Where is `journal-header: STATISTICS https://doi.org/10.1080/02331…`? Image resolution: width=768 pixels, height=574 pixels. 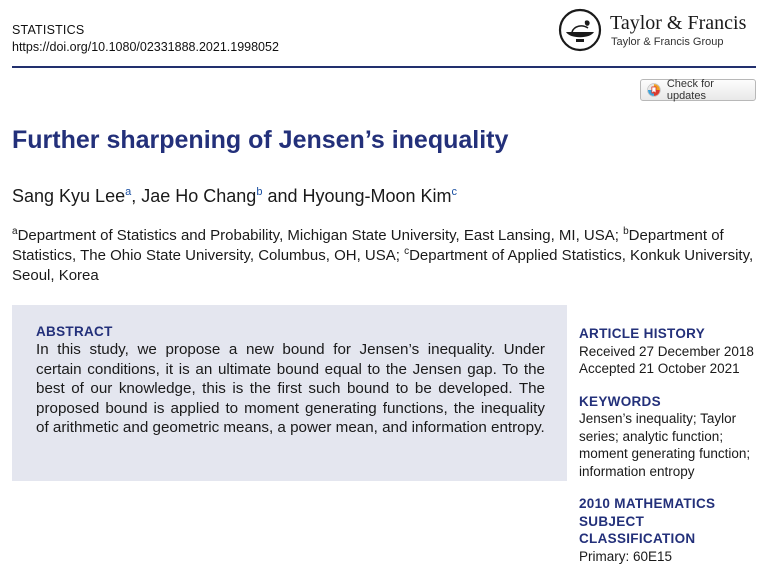 journal-header: STATISTICS https://doi.org/10.1080/02331… is located at coordinates (145, 39).